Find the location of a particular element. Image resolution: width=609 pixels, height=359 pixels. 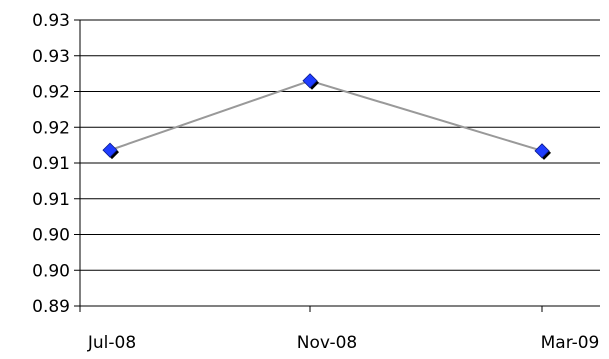

x-tick-labels: Jul-08 Nov-08 Mar-09 is located at coordinates (343, 343).